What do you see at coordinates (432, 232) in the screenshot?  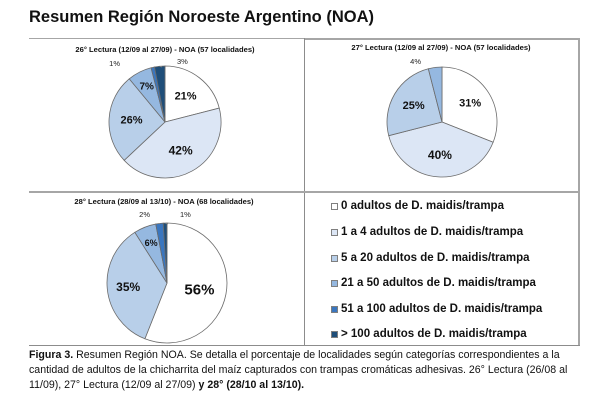 I see `legend-label: 1 a 4 adultos de D. maidis/trampa` at bounding box center [432, 232].